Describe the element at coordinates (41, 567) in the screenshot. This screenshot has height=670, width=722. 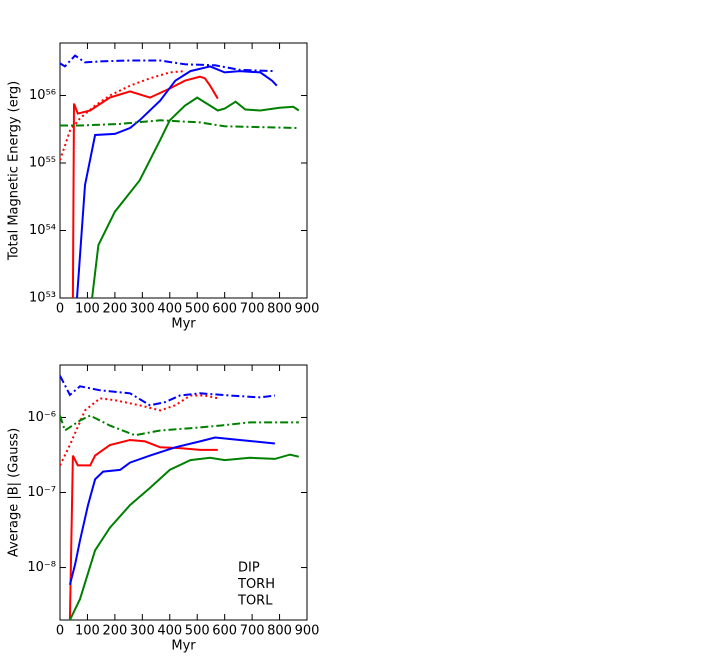
I see `y-tick-label: 10⁻⁸` at that location.